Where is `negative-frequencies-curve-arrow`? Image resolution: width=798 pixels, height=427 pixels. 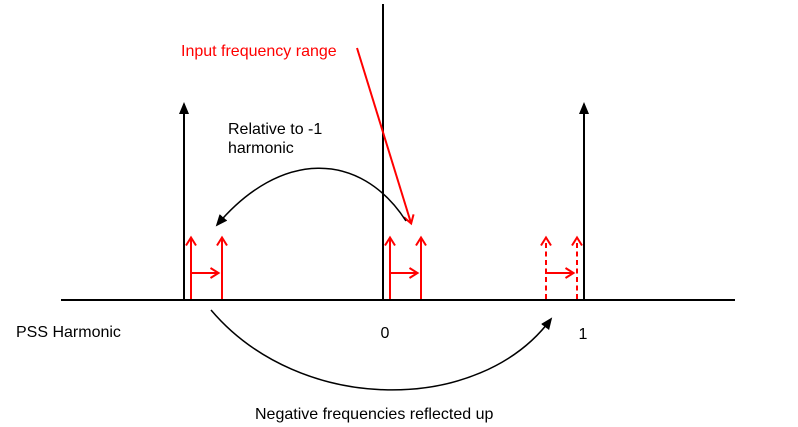 negative-frequencies-curve-arrow is located at coordinates (381, 350).